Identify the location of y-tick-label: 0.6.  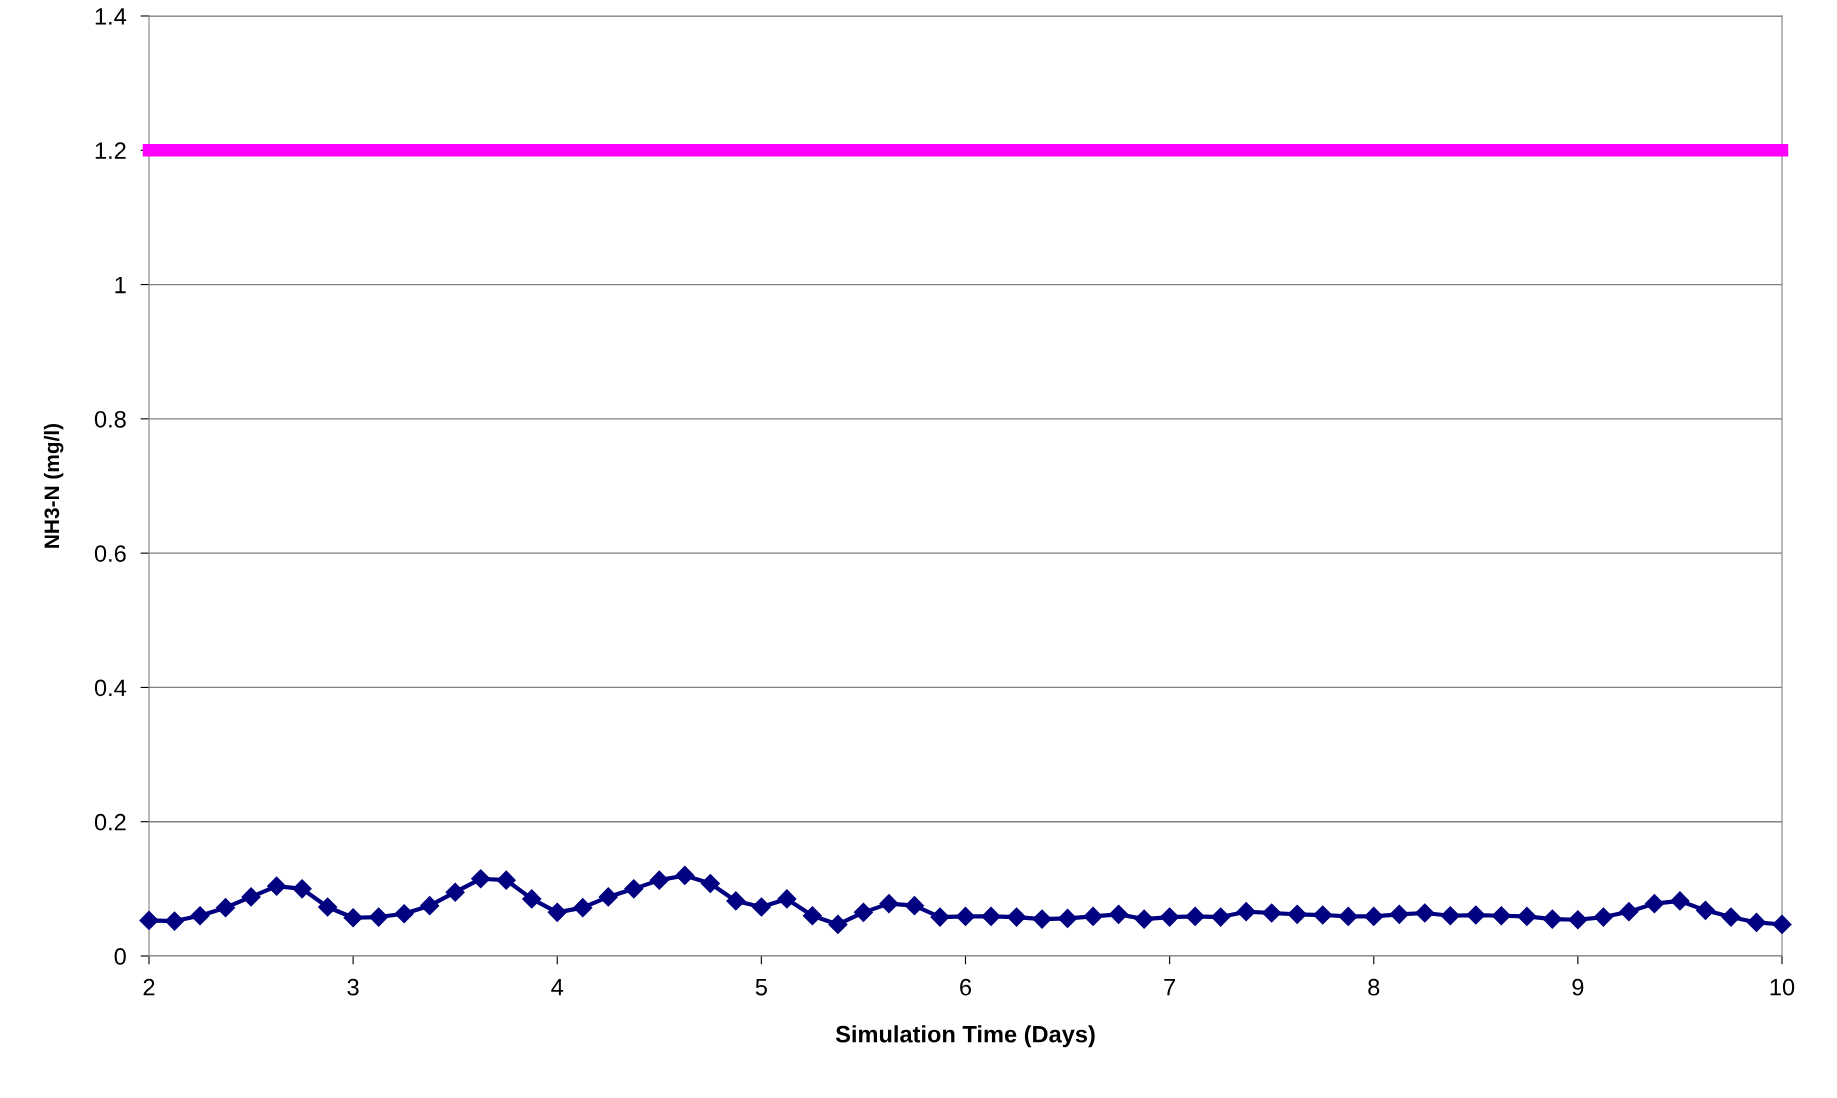
(110, 553).